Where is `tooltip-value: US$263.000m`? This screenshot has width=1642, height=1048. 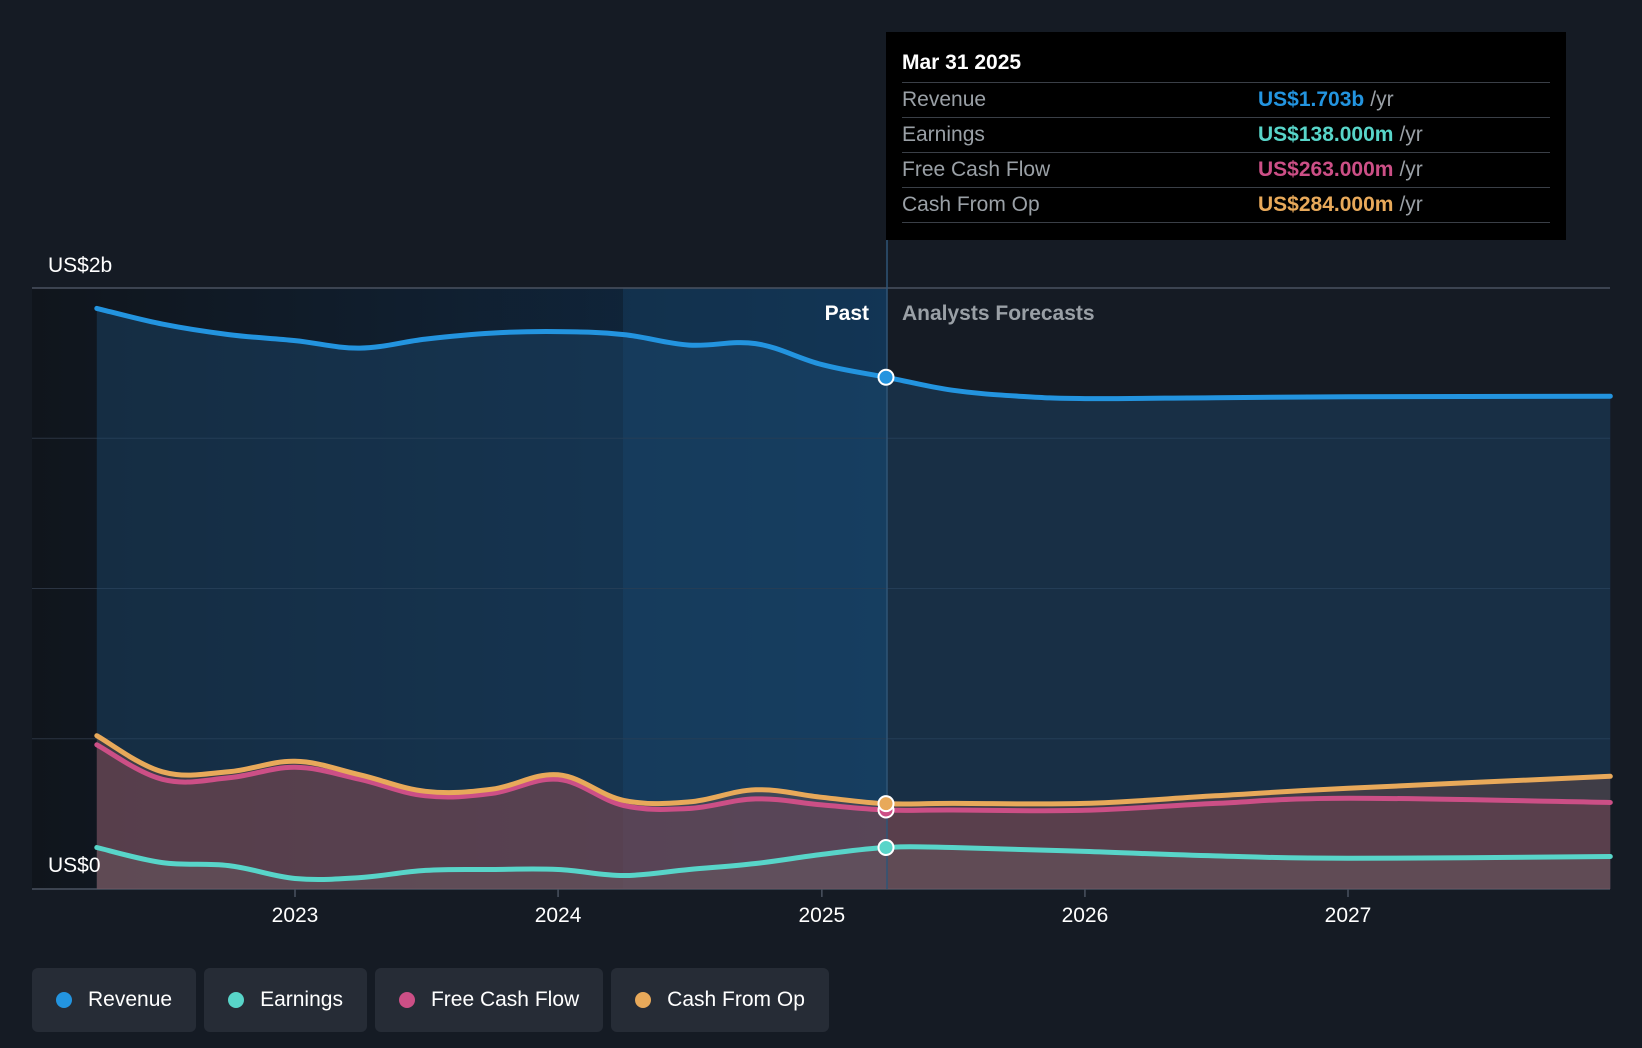
tooltip-value: US$263.000m is located at coordinates (1326, 169).